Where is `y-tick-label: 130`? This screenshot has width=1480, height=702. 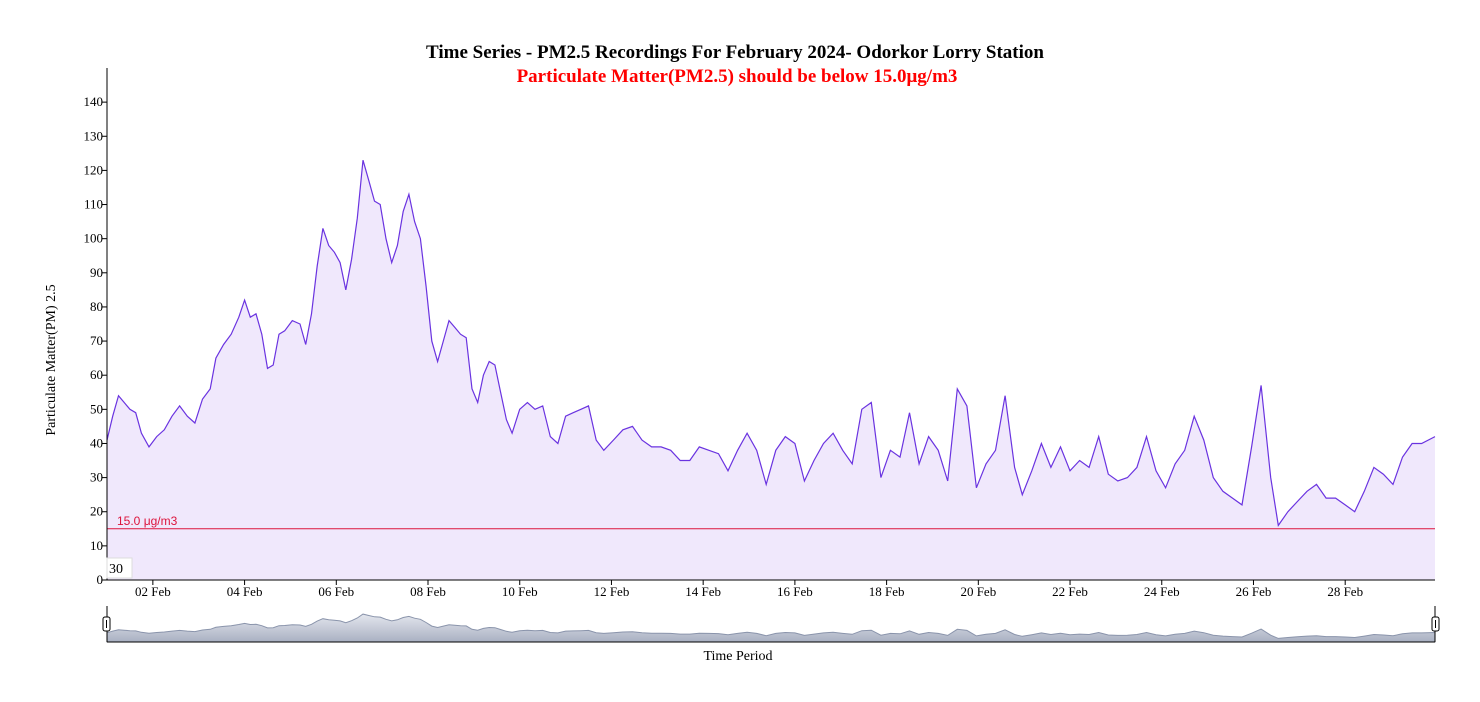 y-tick-label: 130 is located at coordinates (94, 135).